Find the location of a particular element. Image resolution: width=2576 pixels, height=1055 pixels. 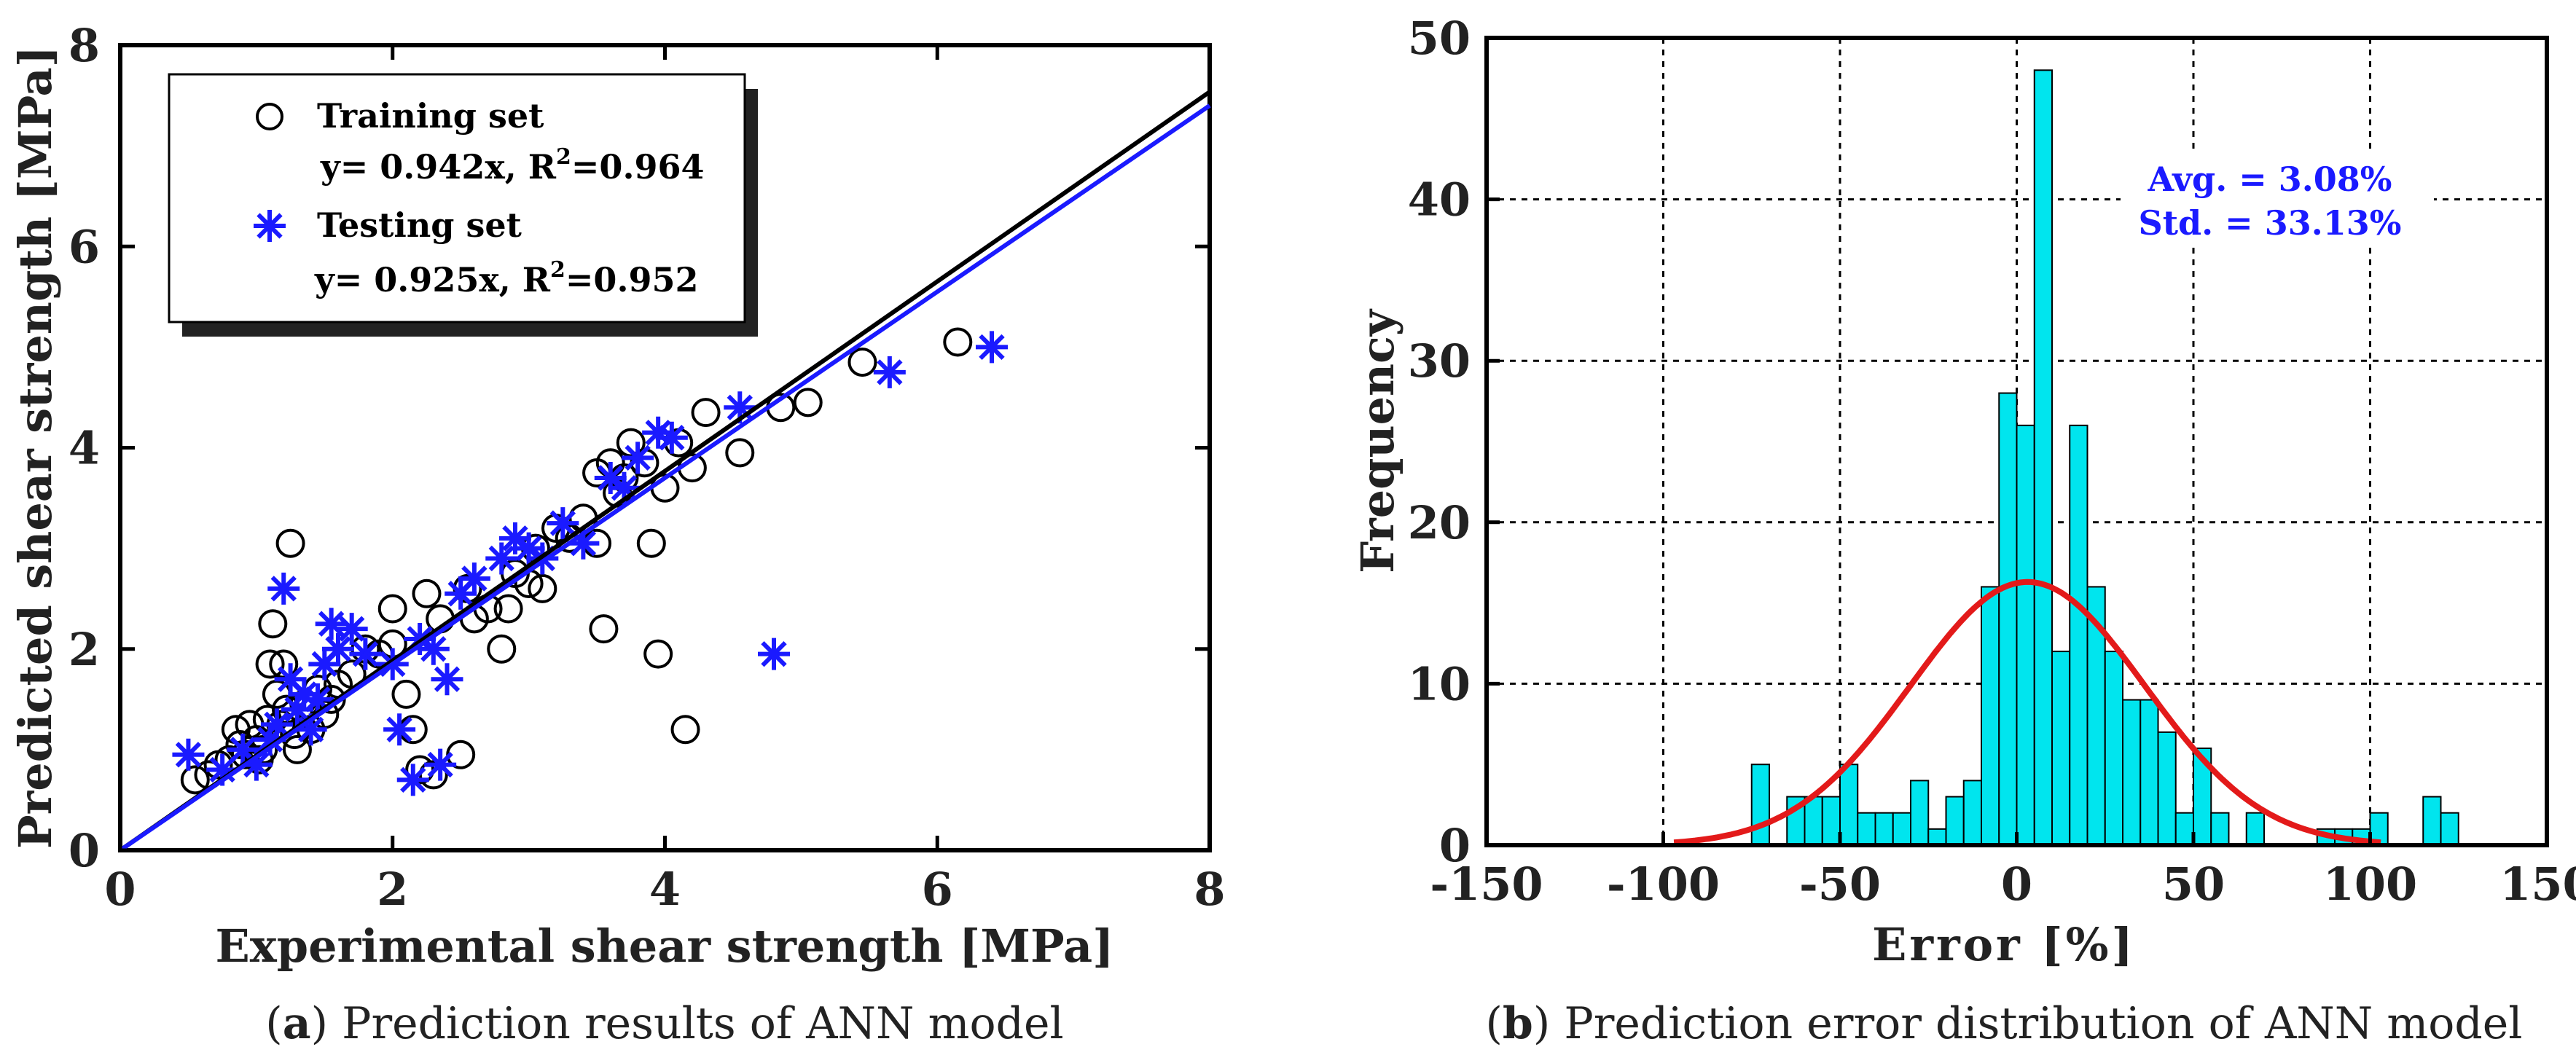

normal-fit-curve is located at coordinates (2027, 712).